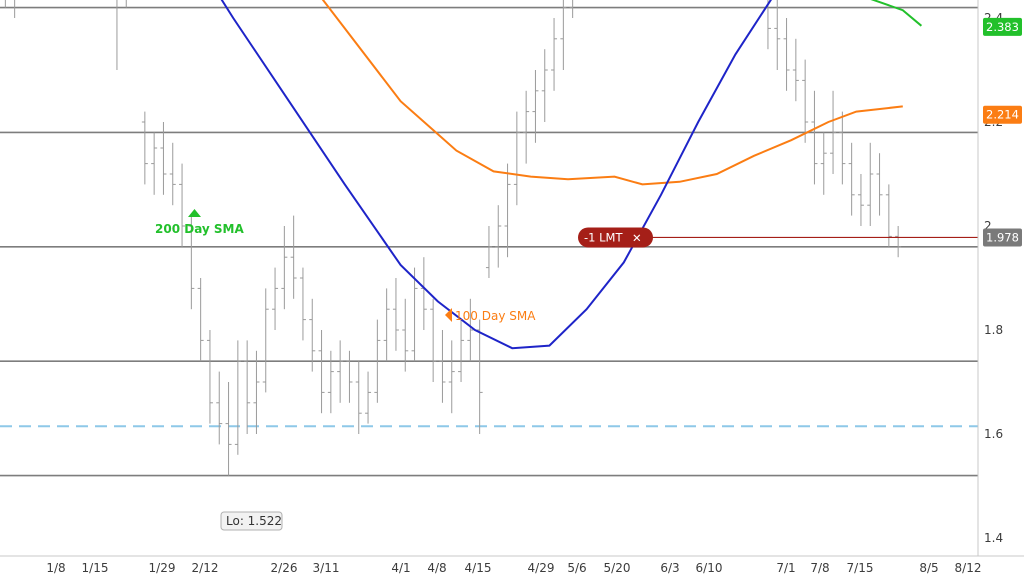 This screenshot has height=578, width=1024. I want to click on date-tick-label: 7/8, so click(819, 568).